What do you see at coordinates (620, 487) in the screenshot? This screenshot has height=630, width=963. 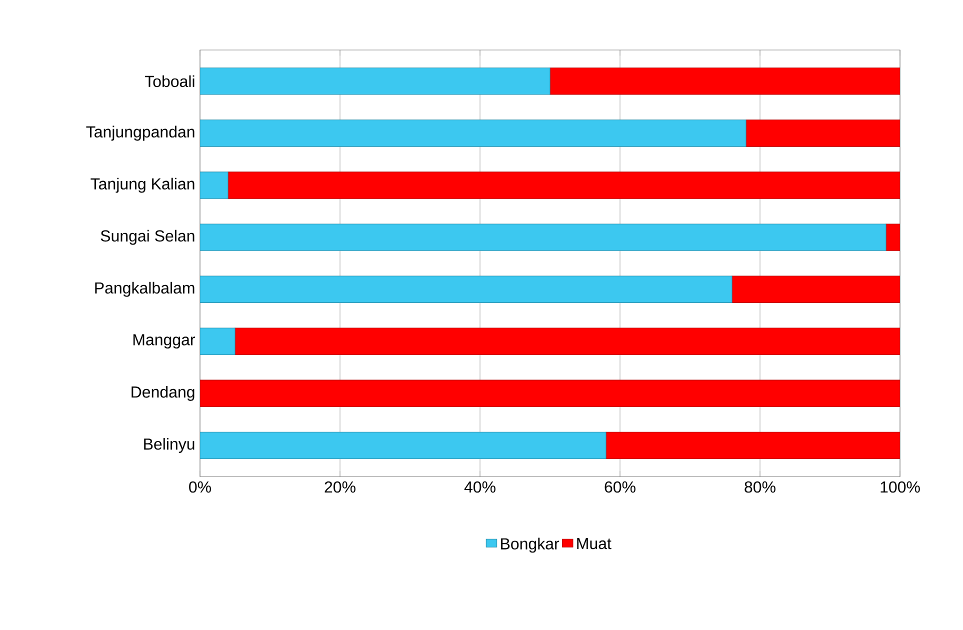 I see `x-tick-label: 60%` at bounding box center [620, 487].